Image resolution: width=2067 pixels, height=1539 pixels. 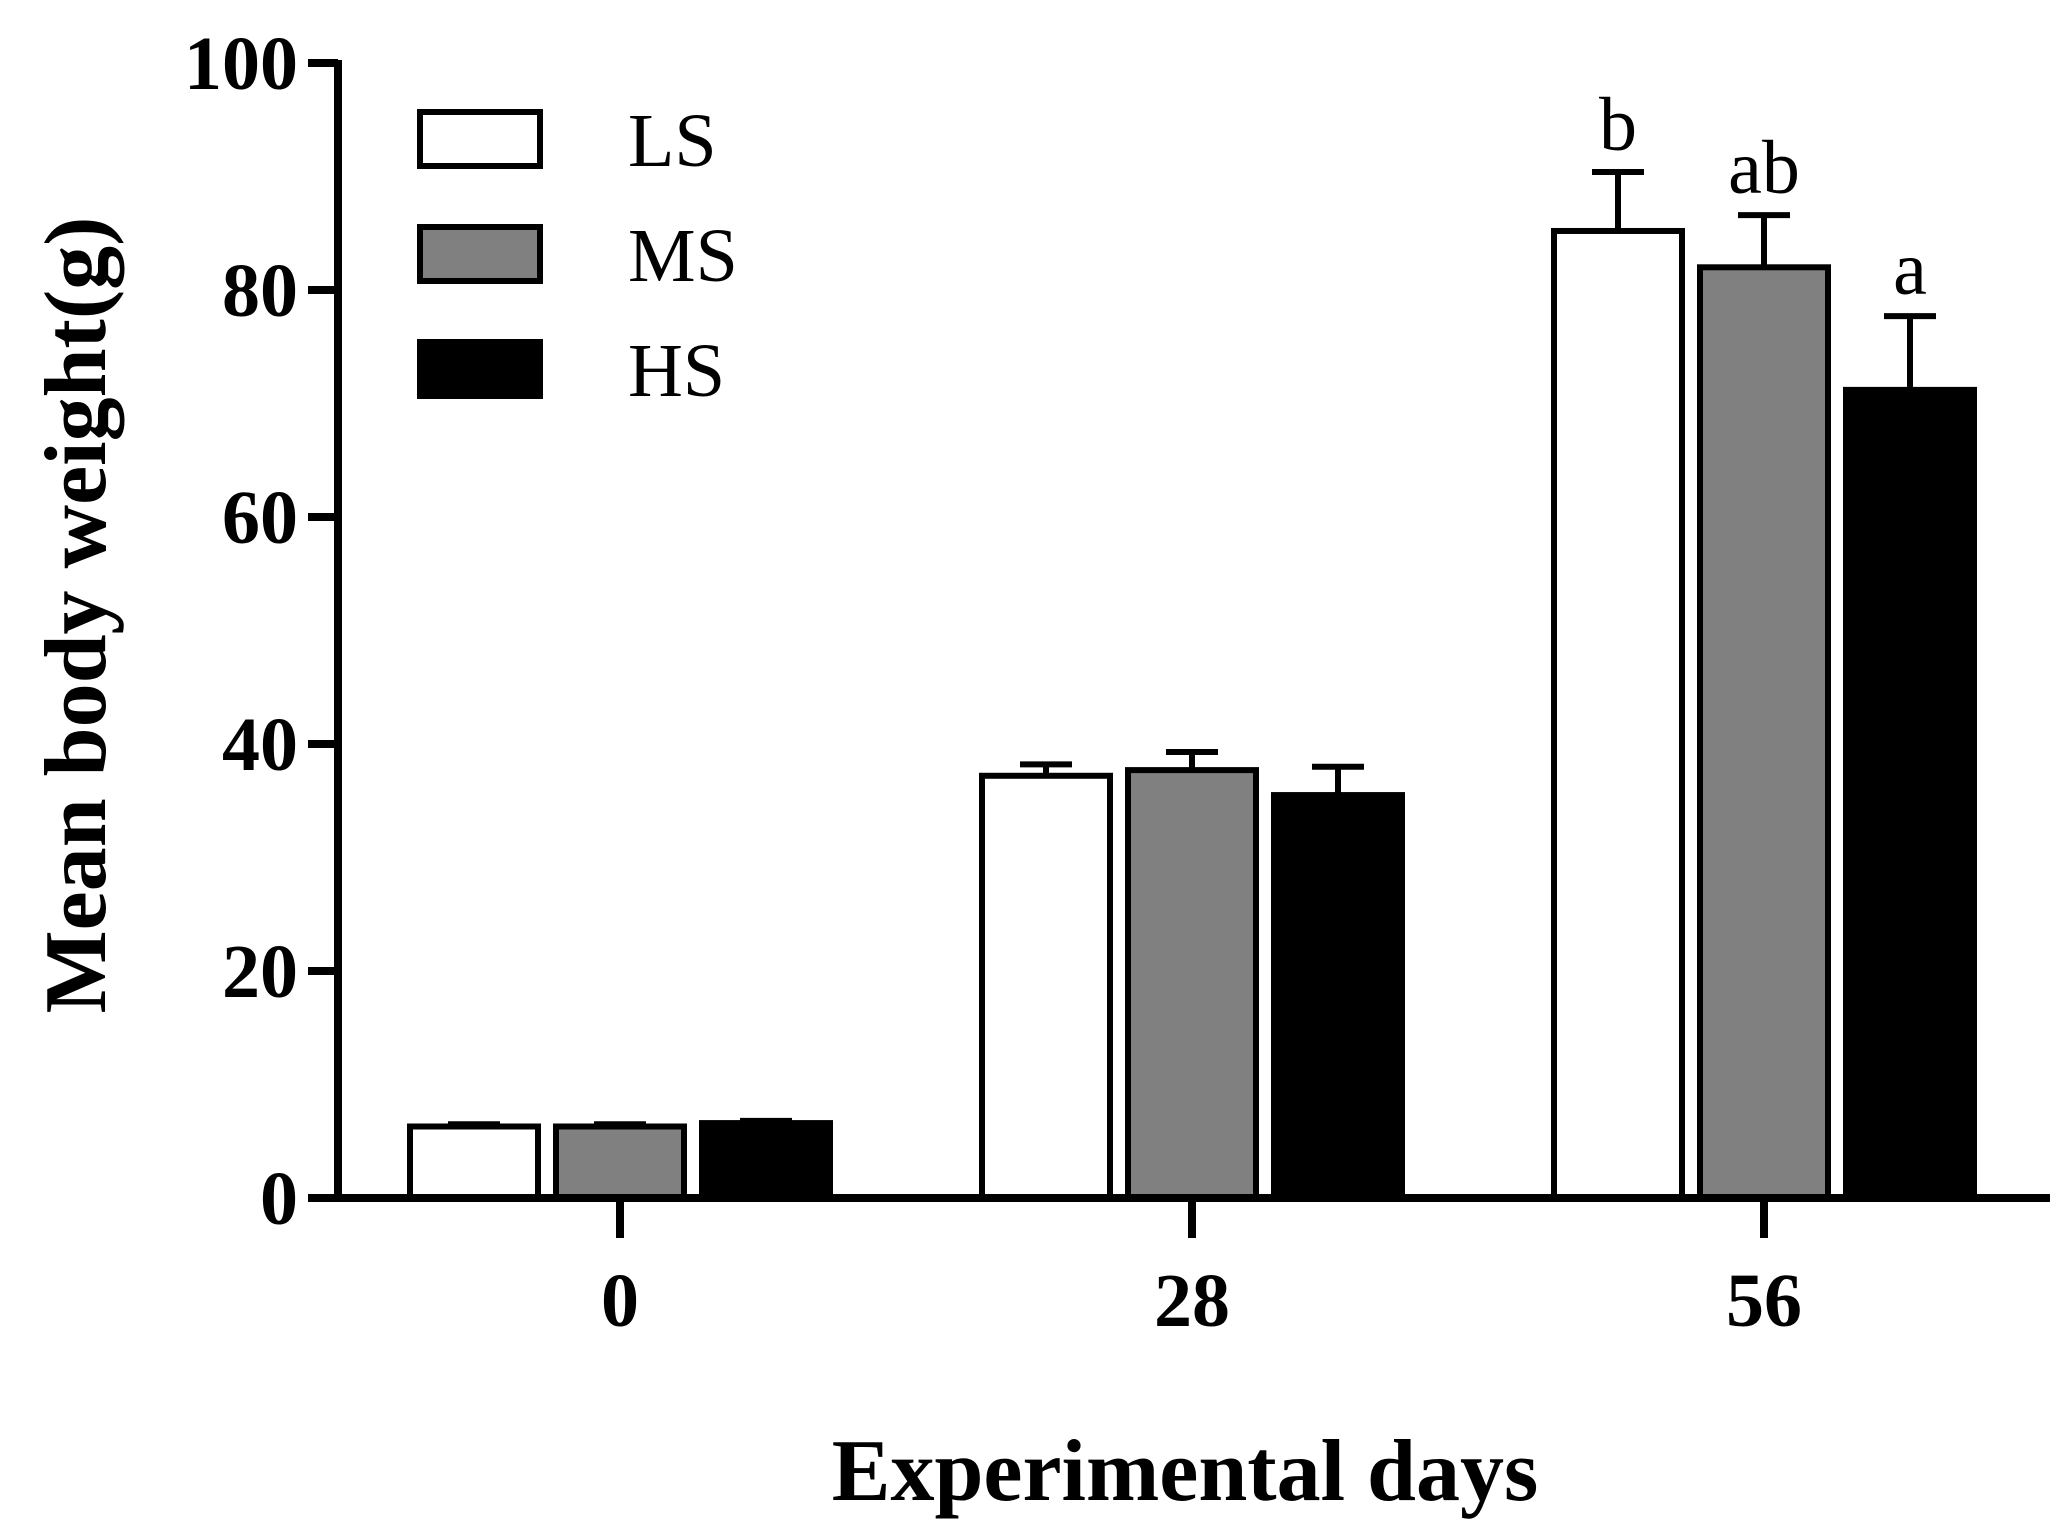 I want to click on significance-labels: b ab a, so click(x=1763, y=197).